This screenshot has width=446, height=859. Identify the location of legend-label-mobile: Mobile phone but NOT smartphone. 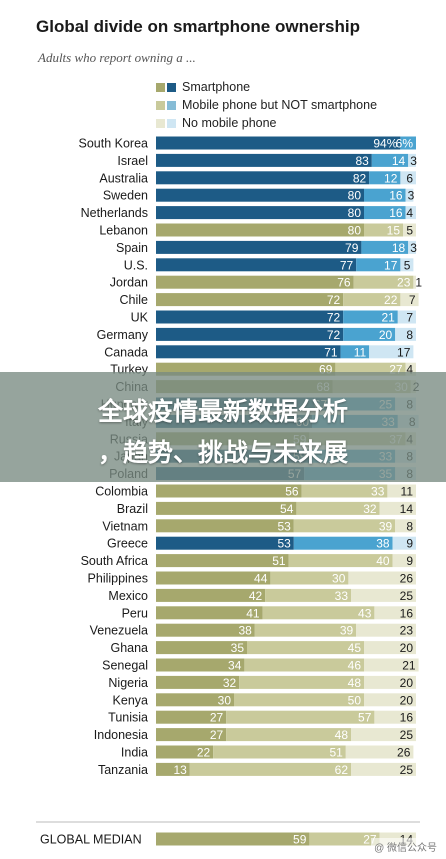
(280, 105).